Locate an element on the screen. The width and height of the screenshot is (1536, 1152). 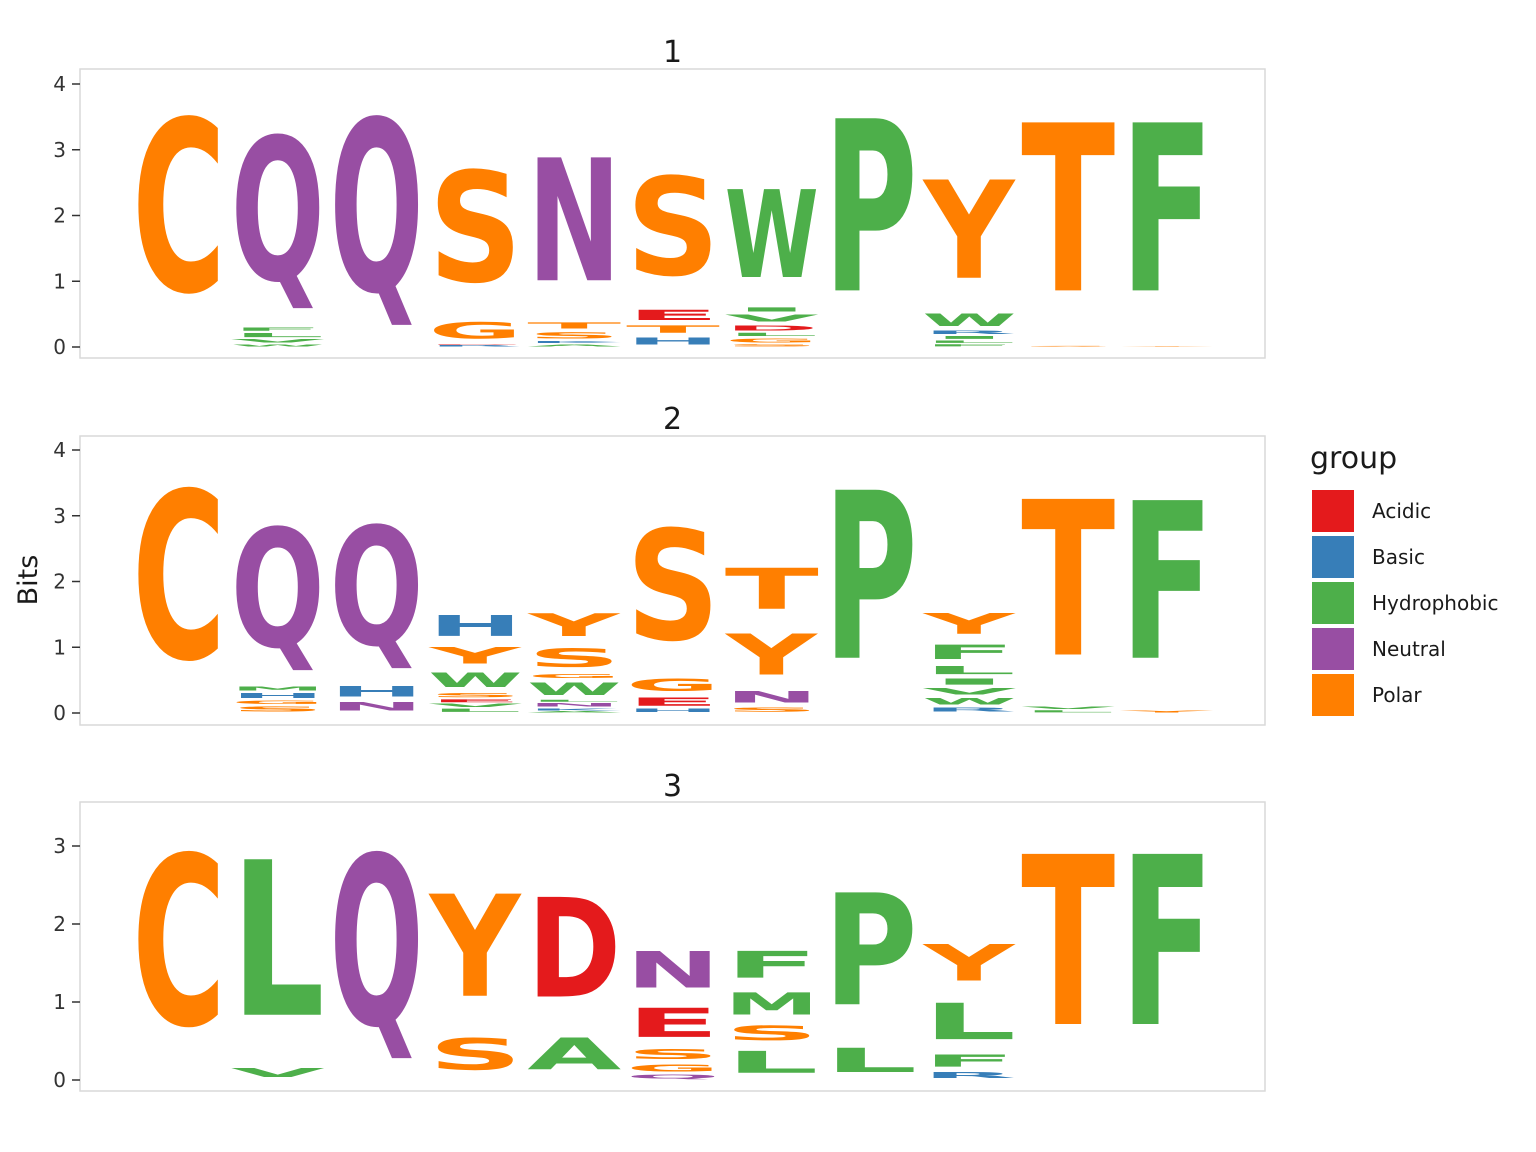
y-axis-title: Bits is located at coordinates (28, 580).